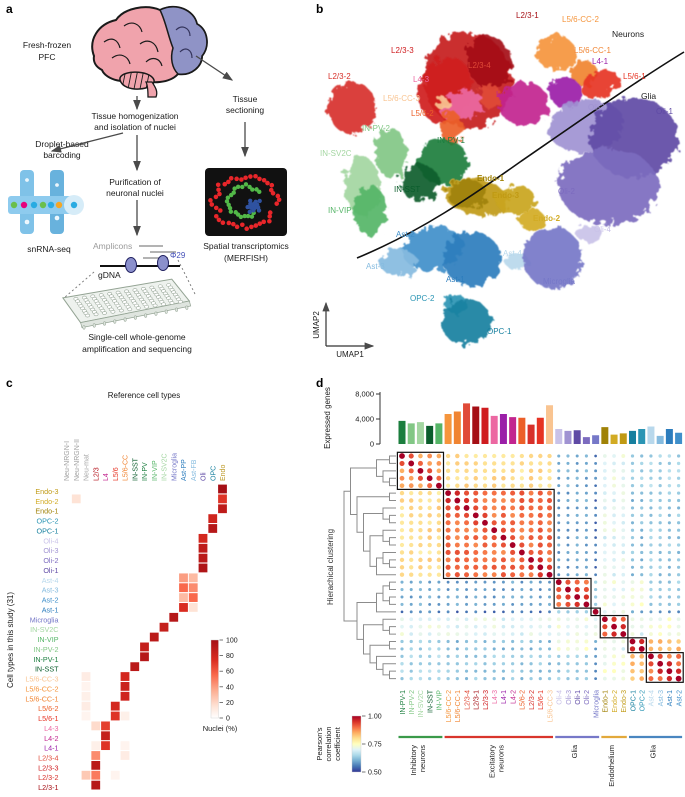  I want to click on heatmap-row-label: IN-SV2C, so click(44, 629).